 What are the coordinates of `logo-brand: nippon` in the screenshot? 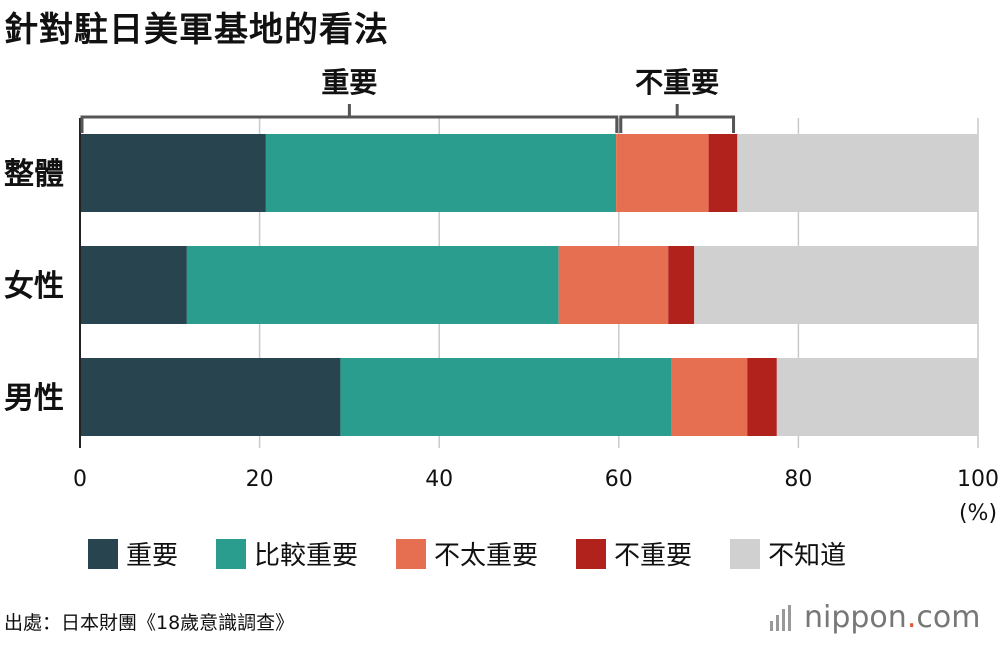 It's located at (855, 617).